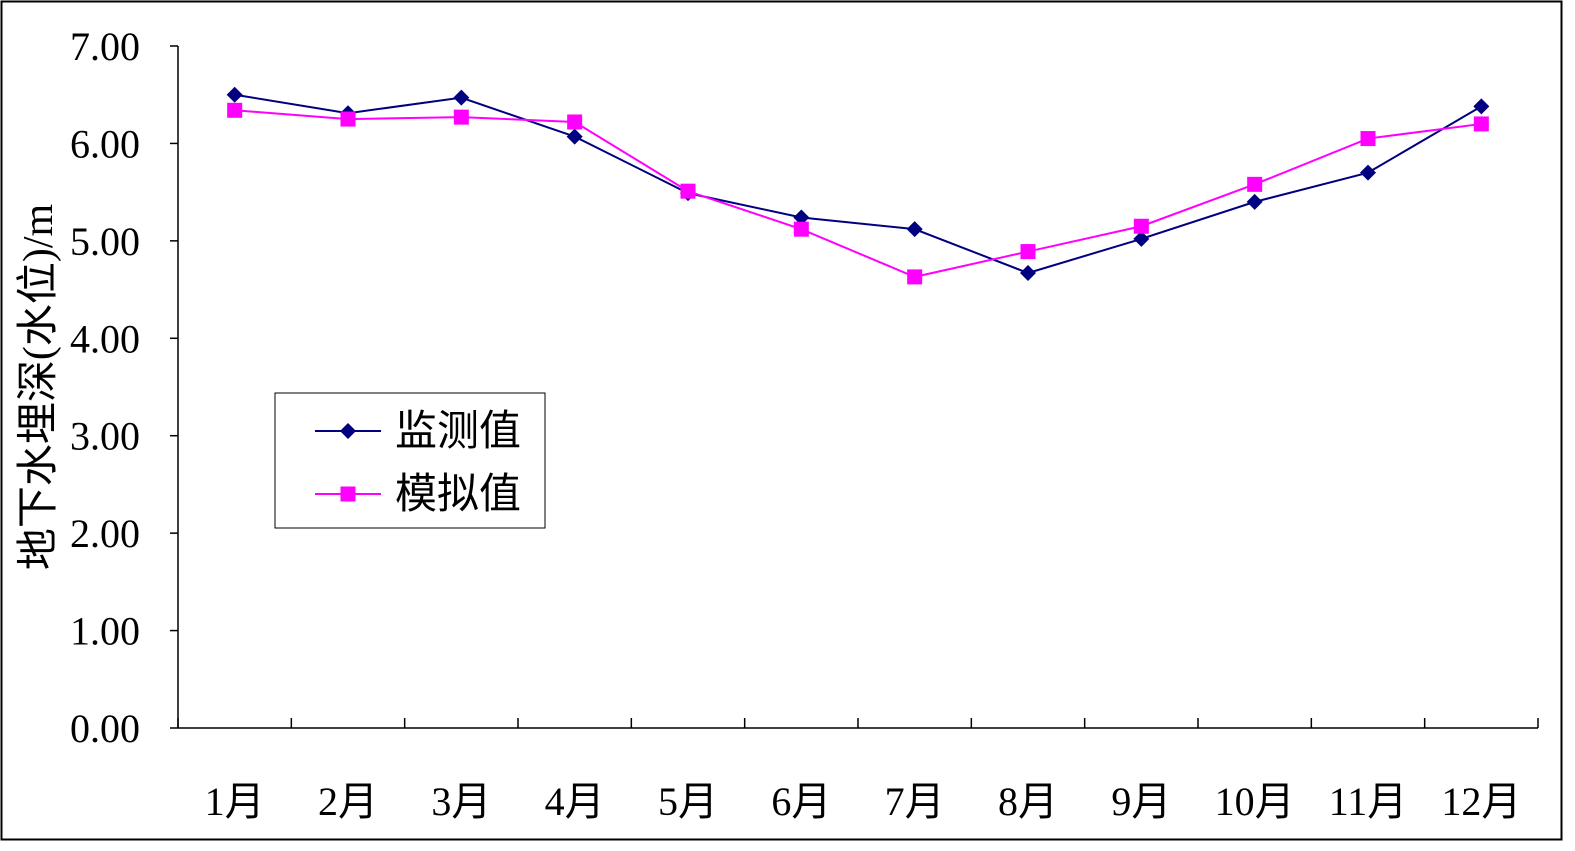 This screenshot has height=851, width=1575. What do you see at coordinates (915, 801) in the screenshot?
I see `x-tick-label: 7月` at bounding box center [915, 801].